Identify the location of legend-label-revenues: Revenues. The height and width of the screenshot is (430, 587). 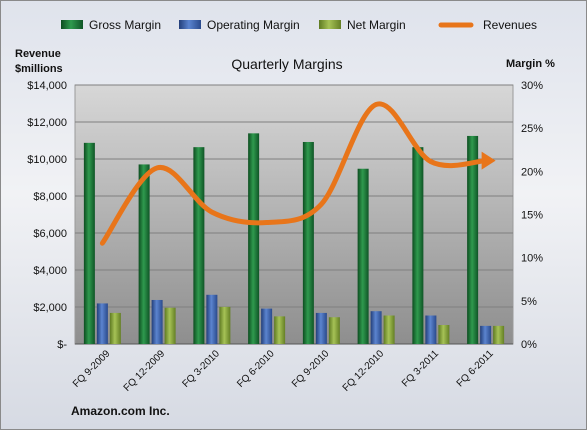
(510, 25).